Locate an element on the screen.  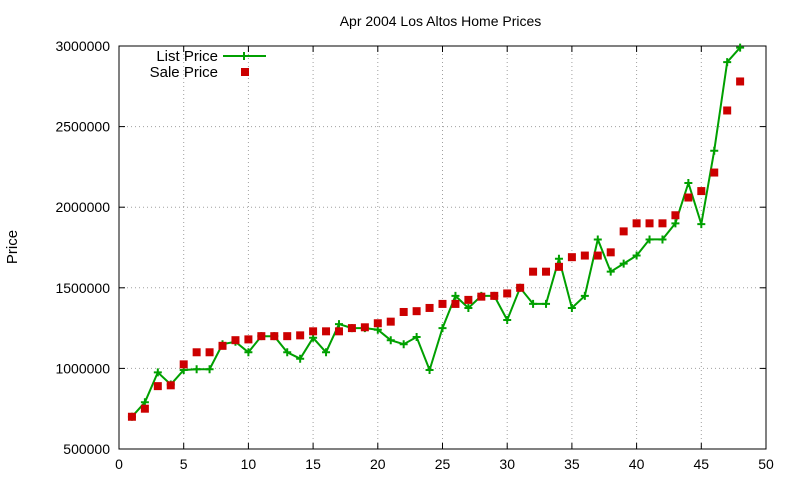
legend: List Price Sale Price is located at coordinates (208, 64).